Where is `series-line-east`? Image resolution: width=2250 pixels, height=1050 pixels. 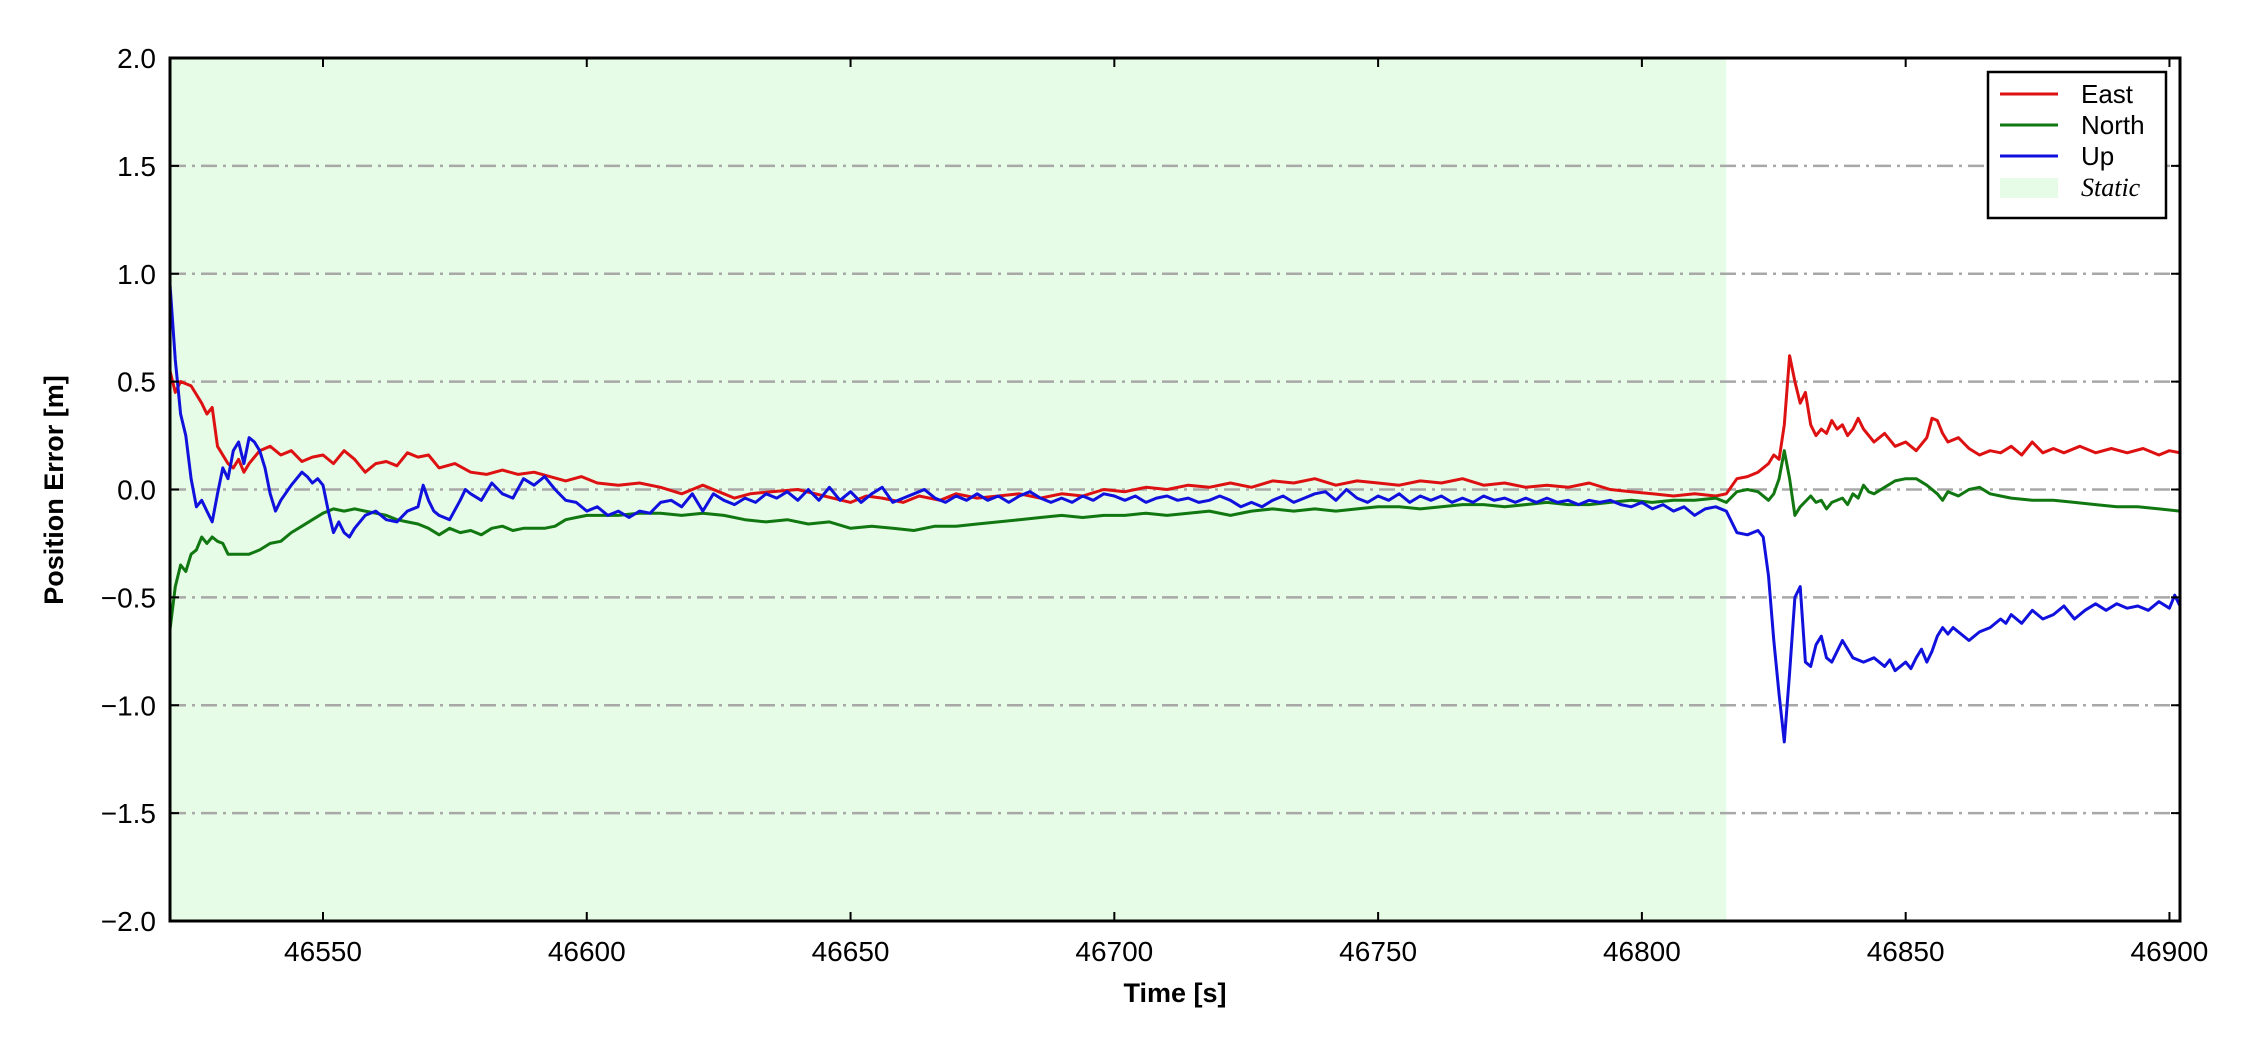 series-line-east is located at coordinates (1175, 429).